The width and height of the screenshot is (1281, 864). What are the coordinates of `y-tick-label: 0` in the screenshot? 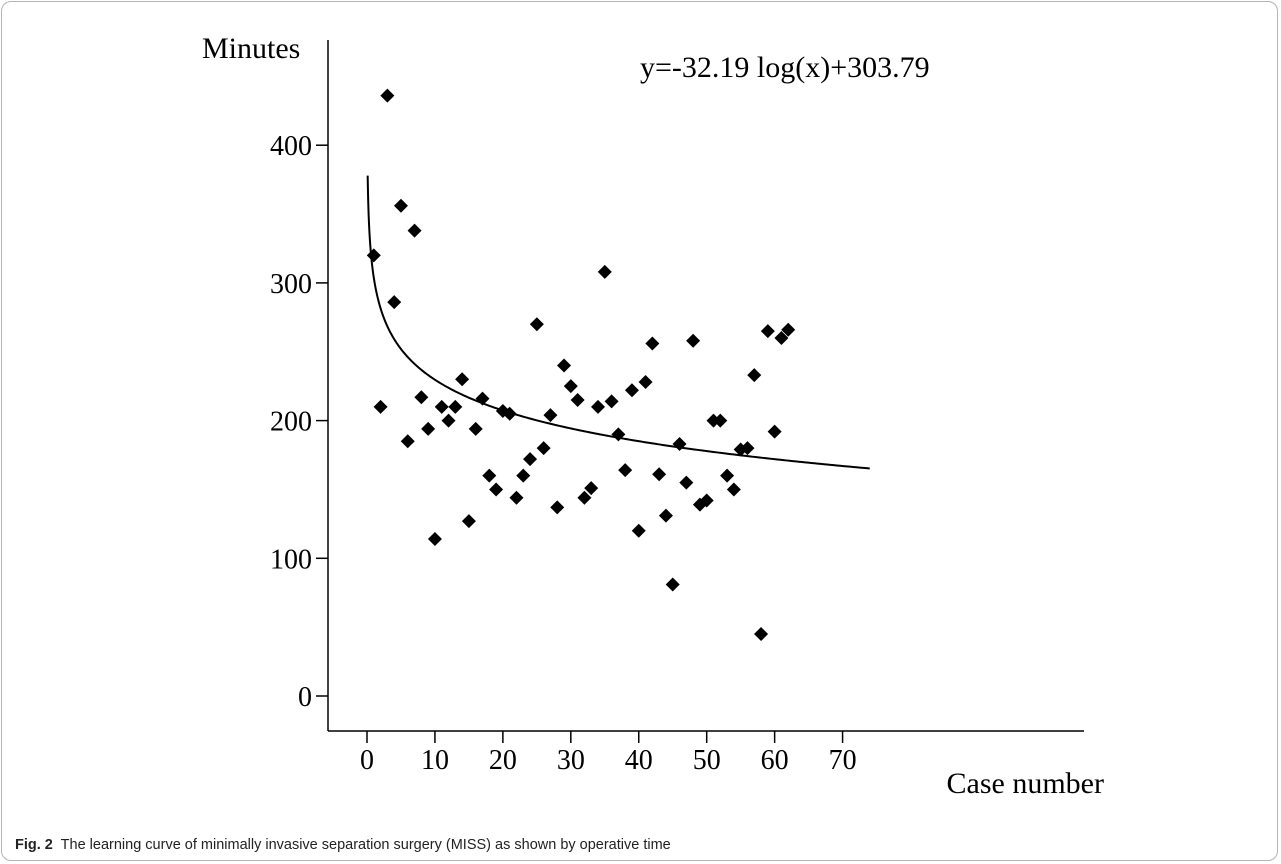 It's located at (305, 697).